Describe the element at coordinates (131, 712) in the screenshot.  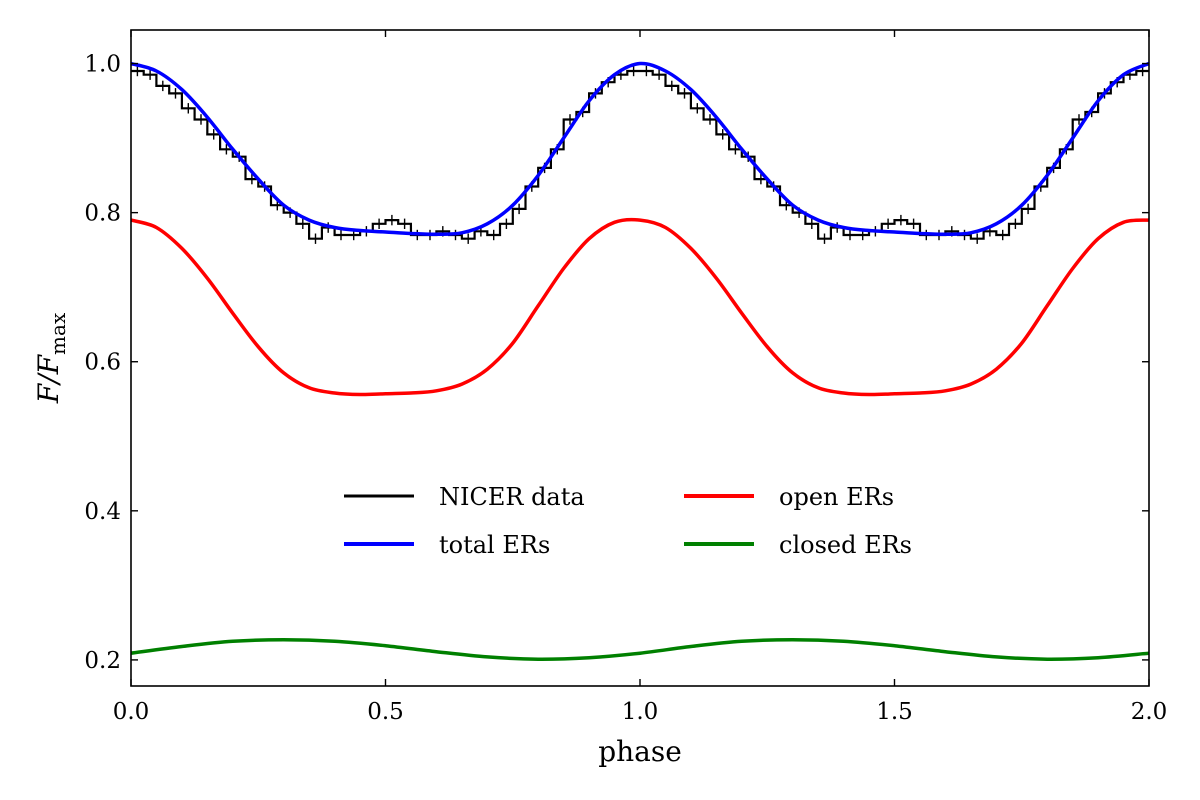
I see `x-tick-label: 0.0` at that location.